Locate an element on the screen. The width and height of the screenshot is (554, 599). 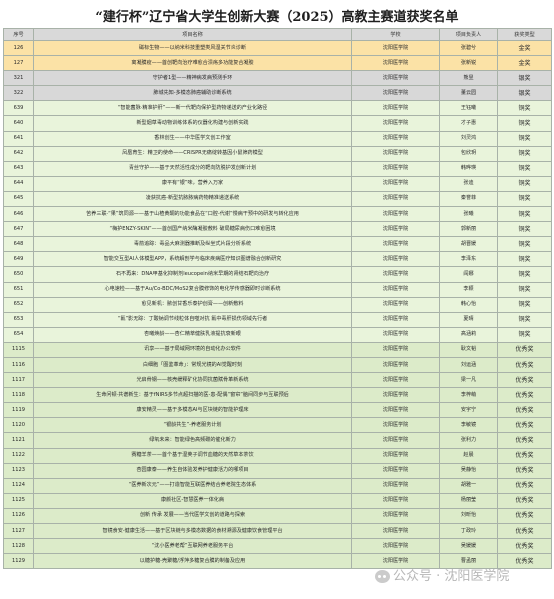
cell-project: “医养新次元”——打造智能互联医养结合养老院生态体系 is located at coordinates (192, 485).